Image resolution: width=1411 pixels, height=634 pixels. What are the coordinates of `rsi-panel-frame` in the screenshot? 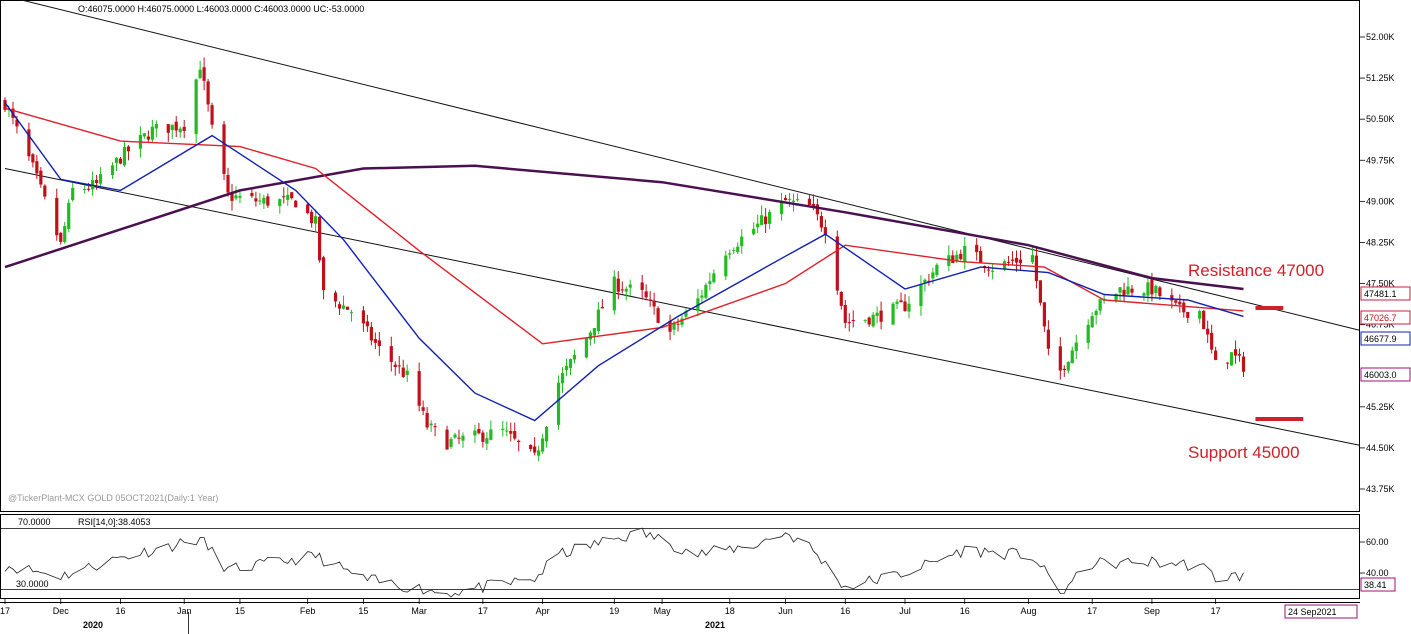 It's located at (680, 556).